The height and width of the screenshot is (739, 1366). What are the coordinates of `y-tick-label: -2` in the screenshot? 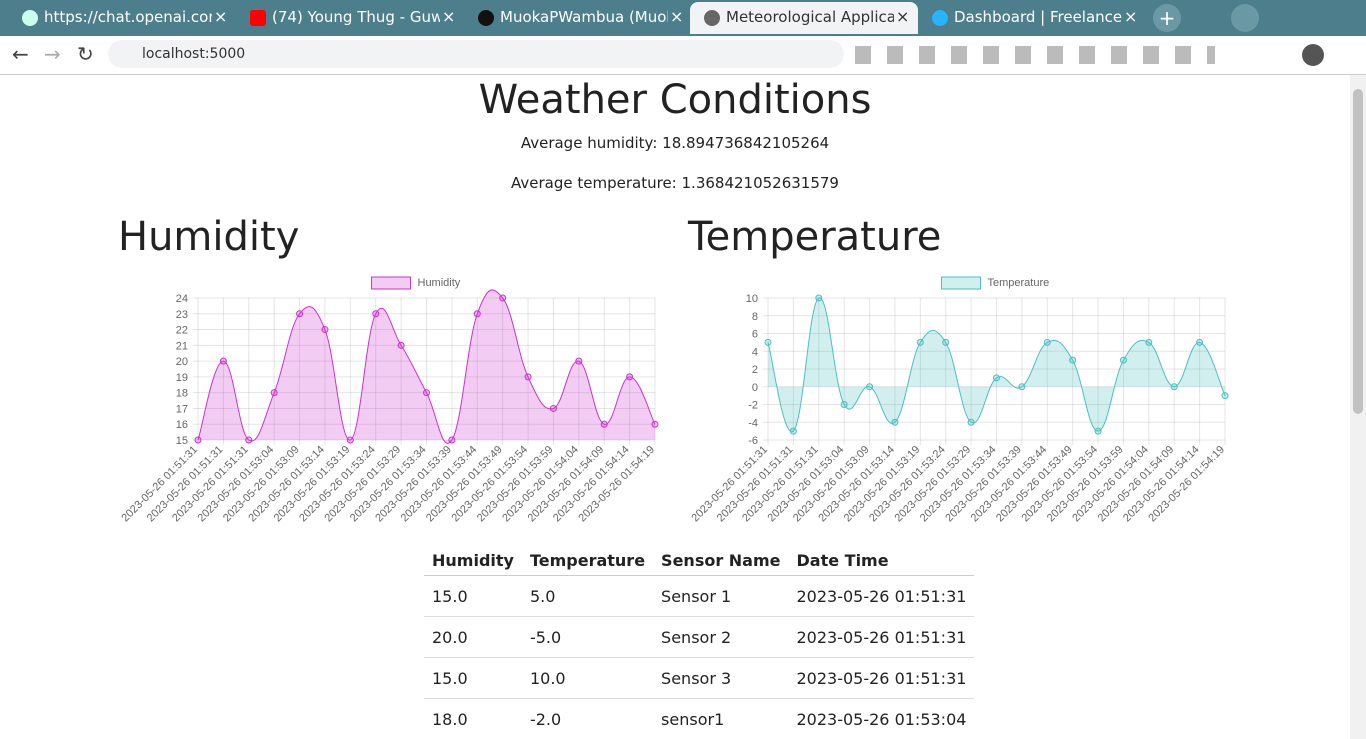 It's located at (753, 406).